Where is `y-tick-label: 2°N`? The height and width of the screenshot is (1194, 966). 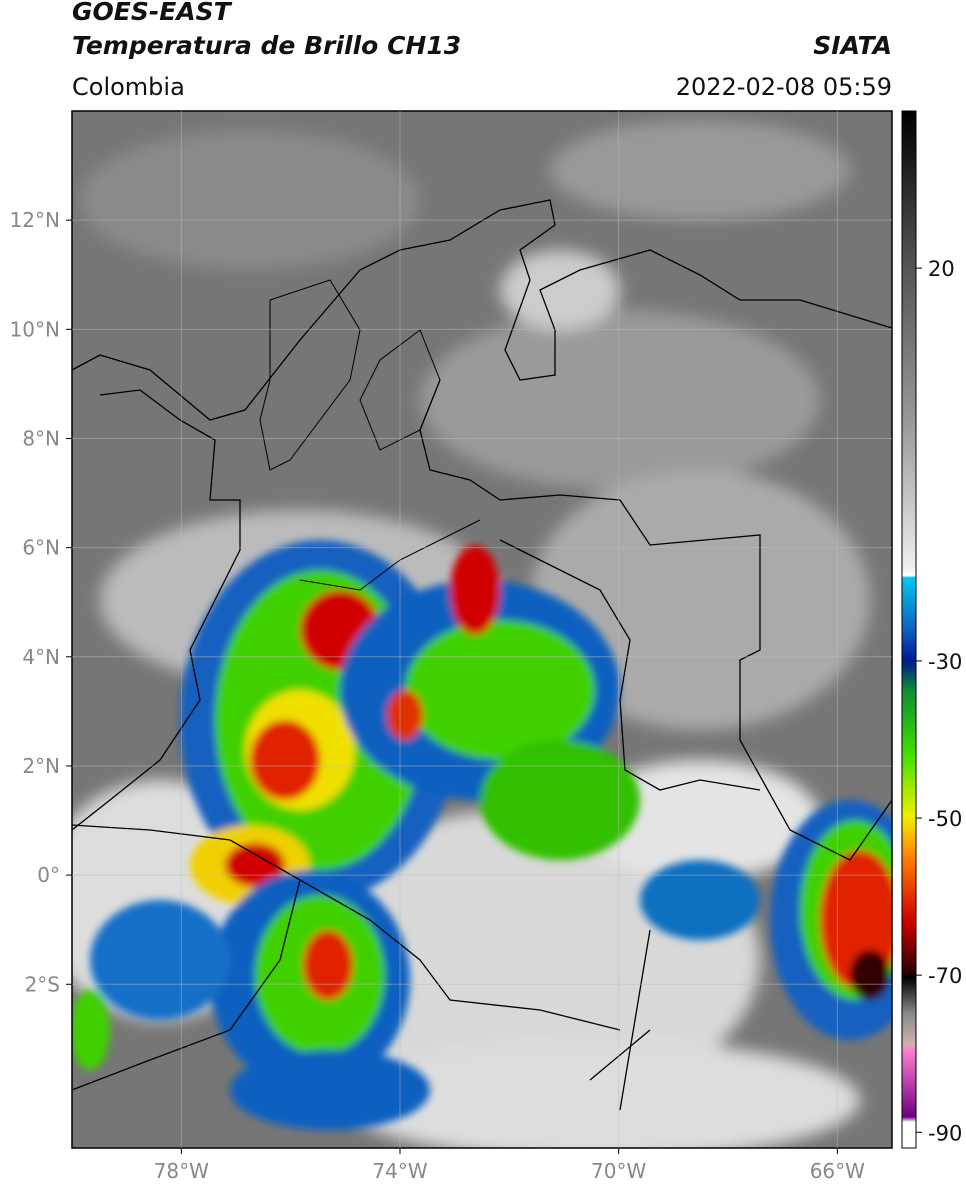
y-tick-label: 2°N is located at coordinates (41, 766).